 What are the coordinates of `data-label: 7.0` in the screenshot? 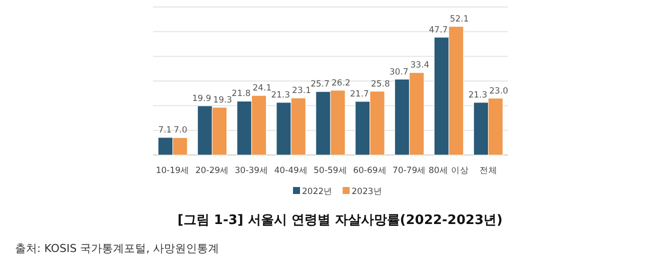 It's located at (181, 131).